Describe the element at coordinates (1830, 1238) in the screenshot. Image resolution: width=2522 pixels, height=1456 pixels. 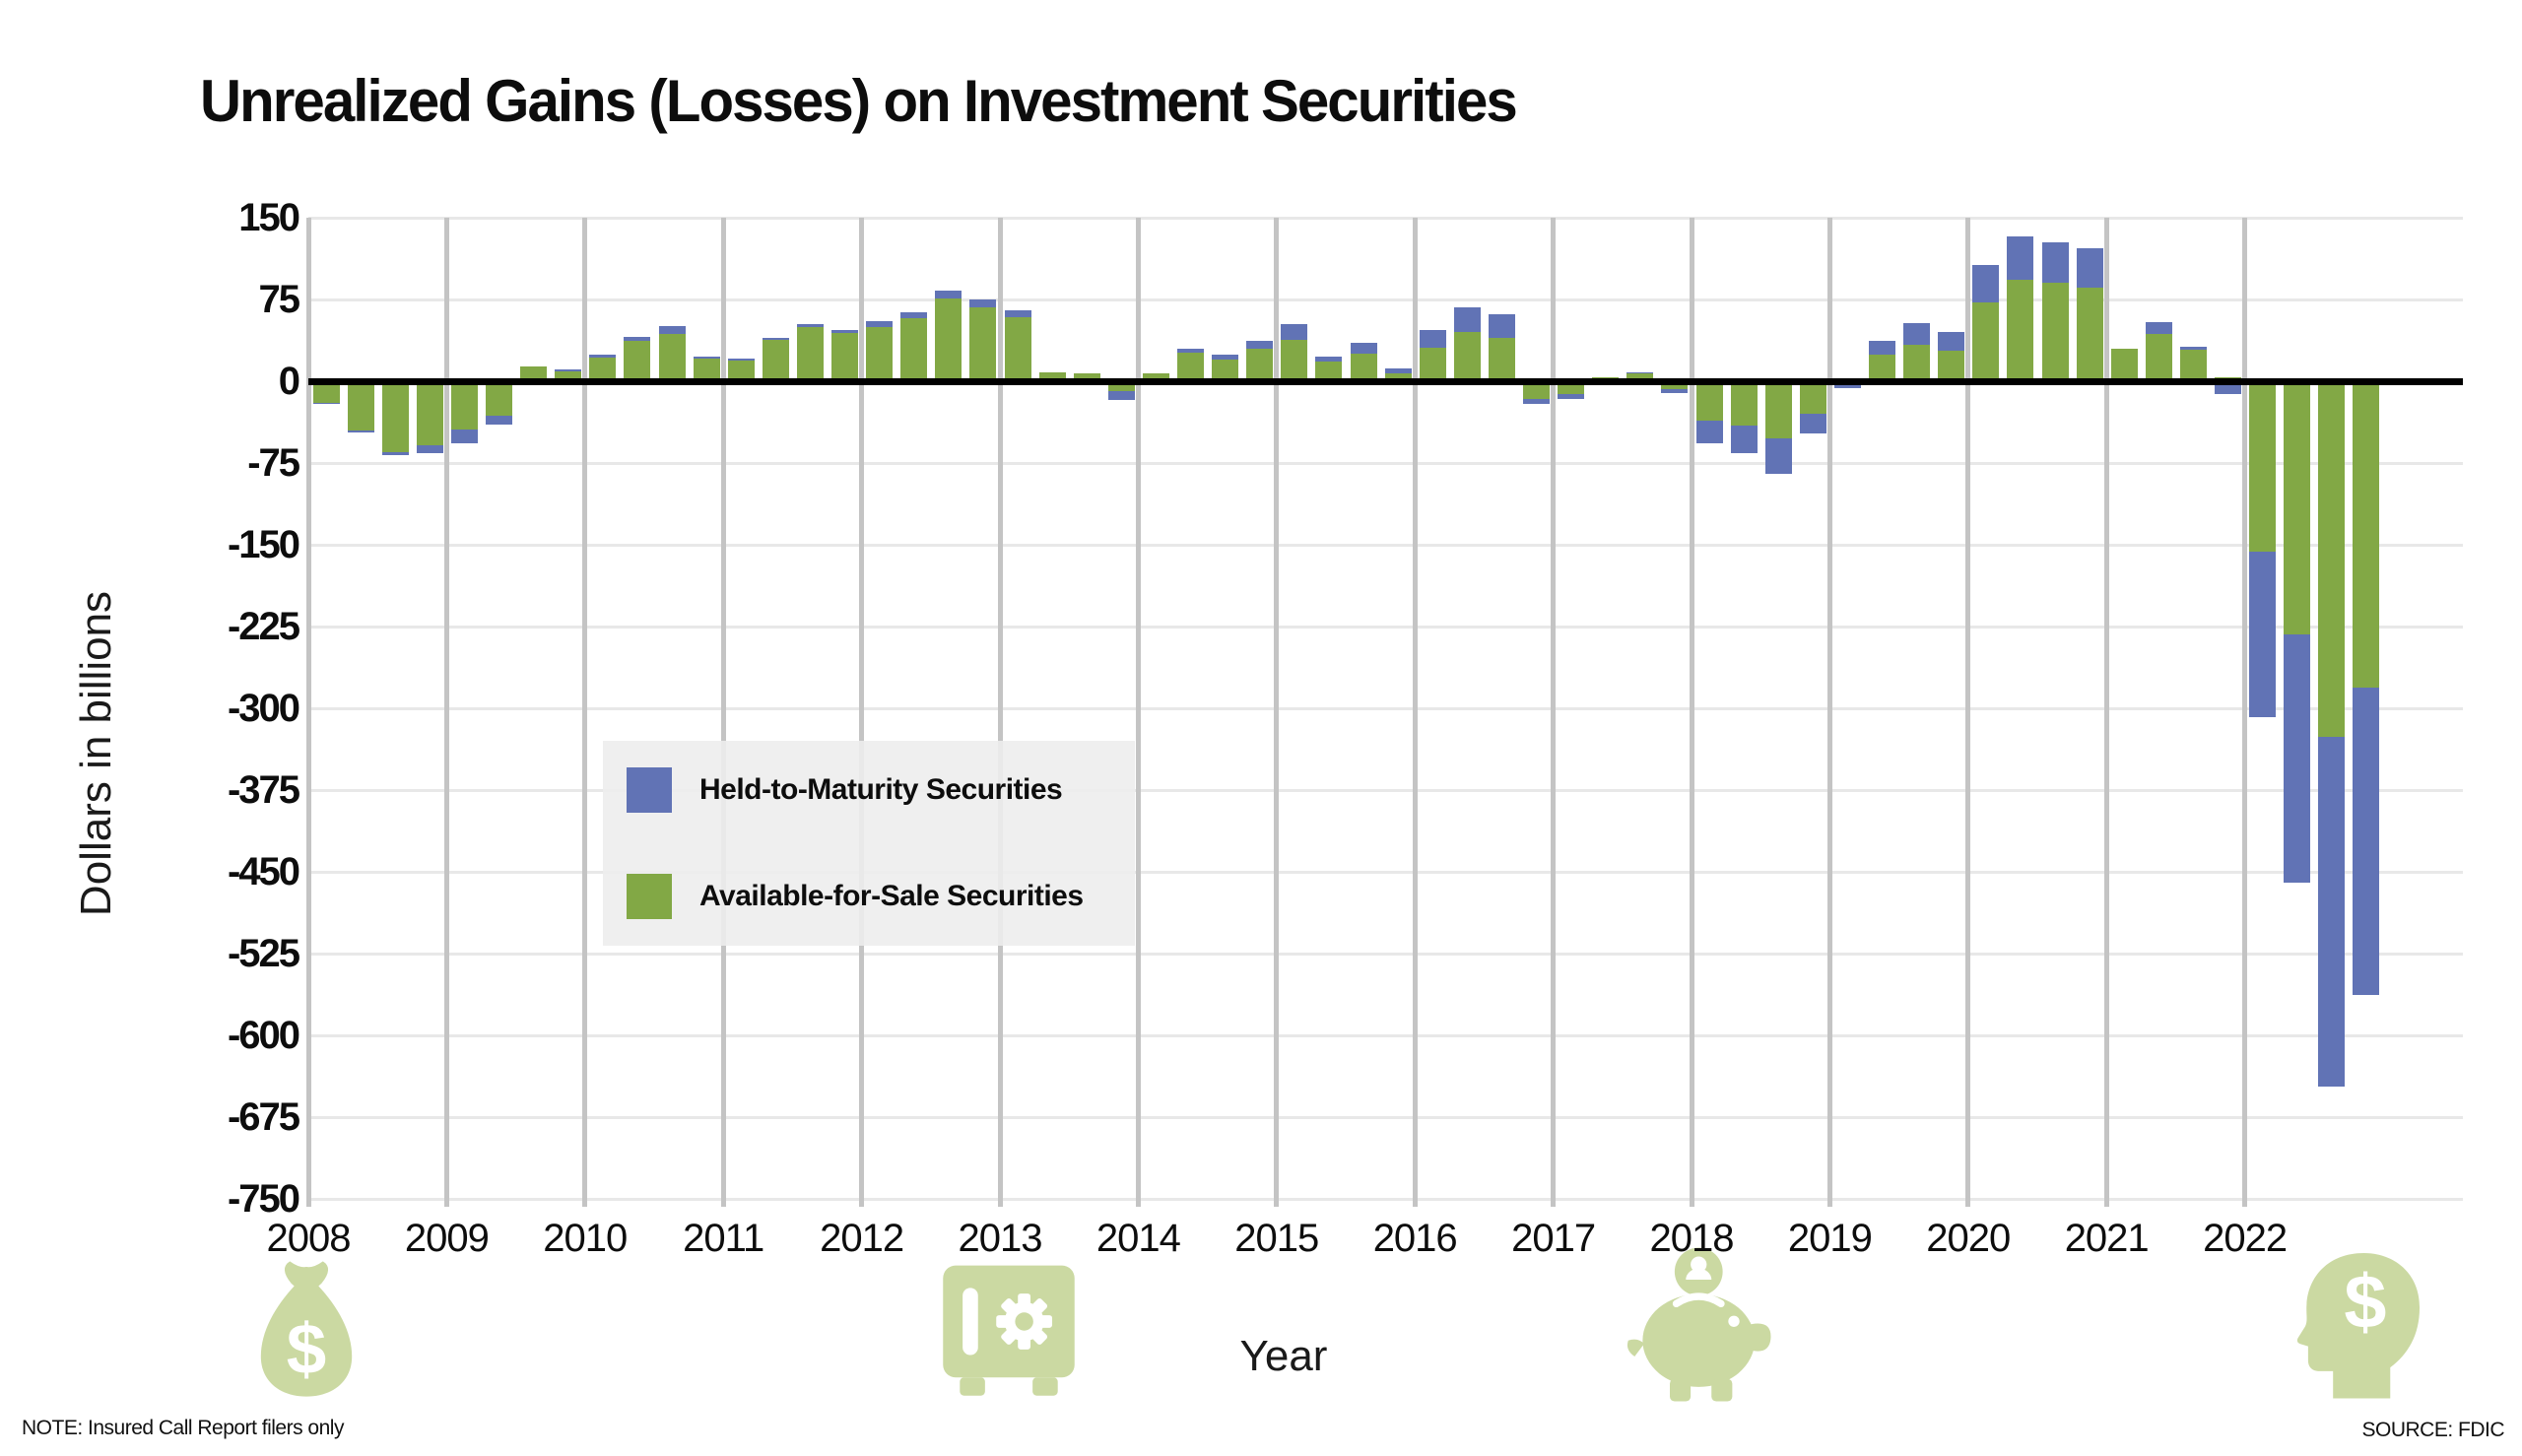
I see `x-tick-label: 2019` at that location.